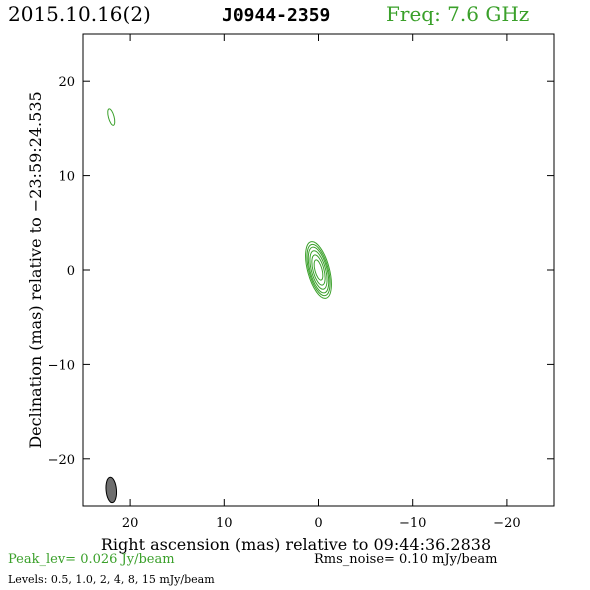  I want to click on x-tick-labels: 20 10 0 −10 −20, so click(321, 523).